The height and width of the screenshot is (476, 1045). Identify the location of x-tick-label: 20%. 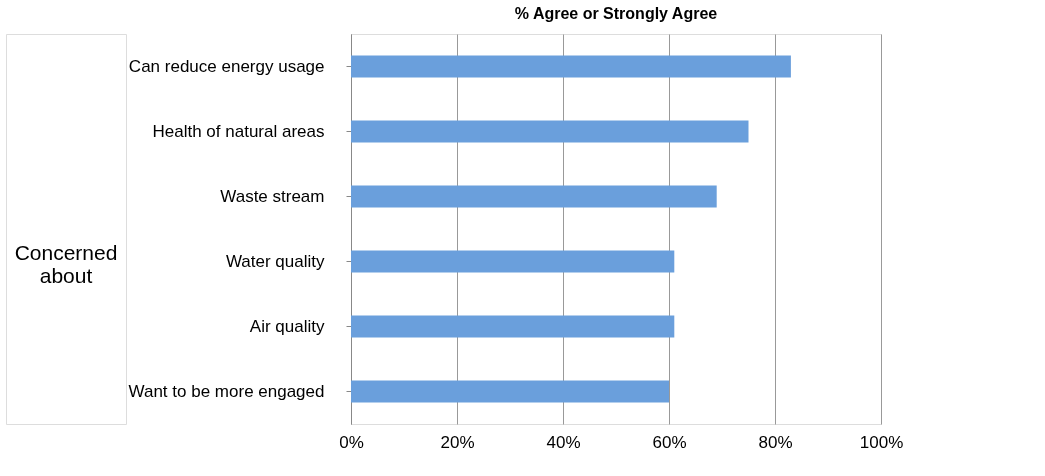
(457, 442).